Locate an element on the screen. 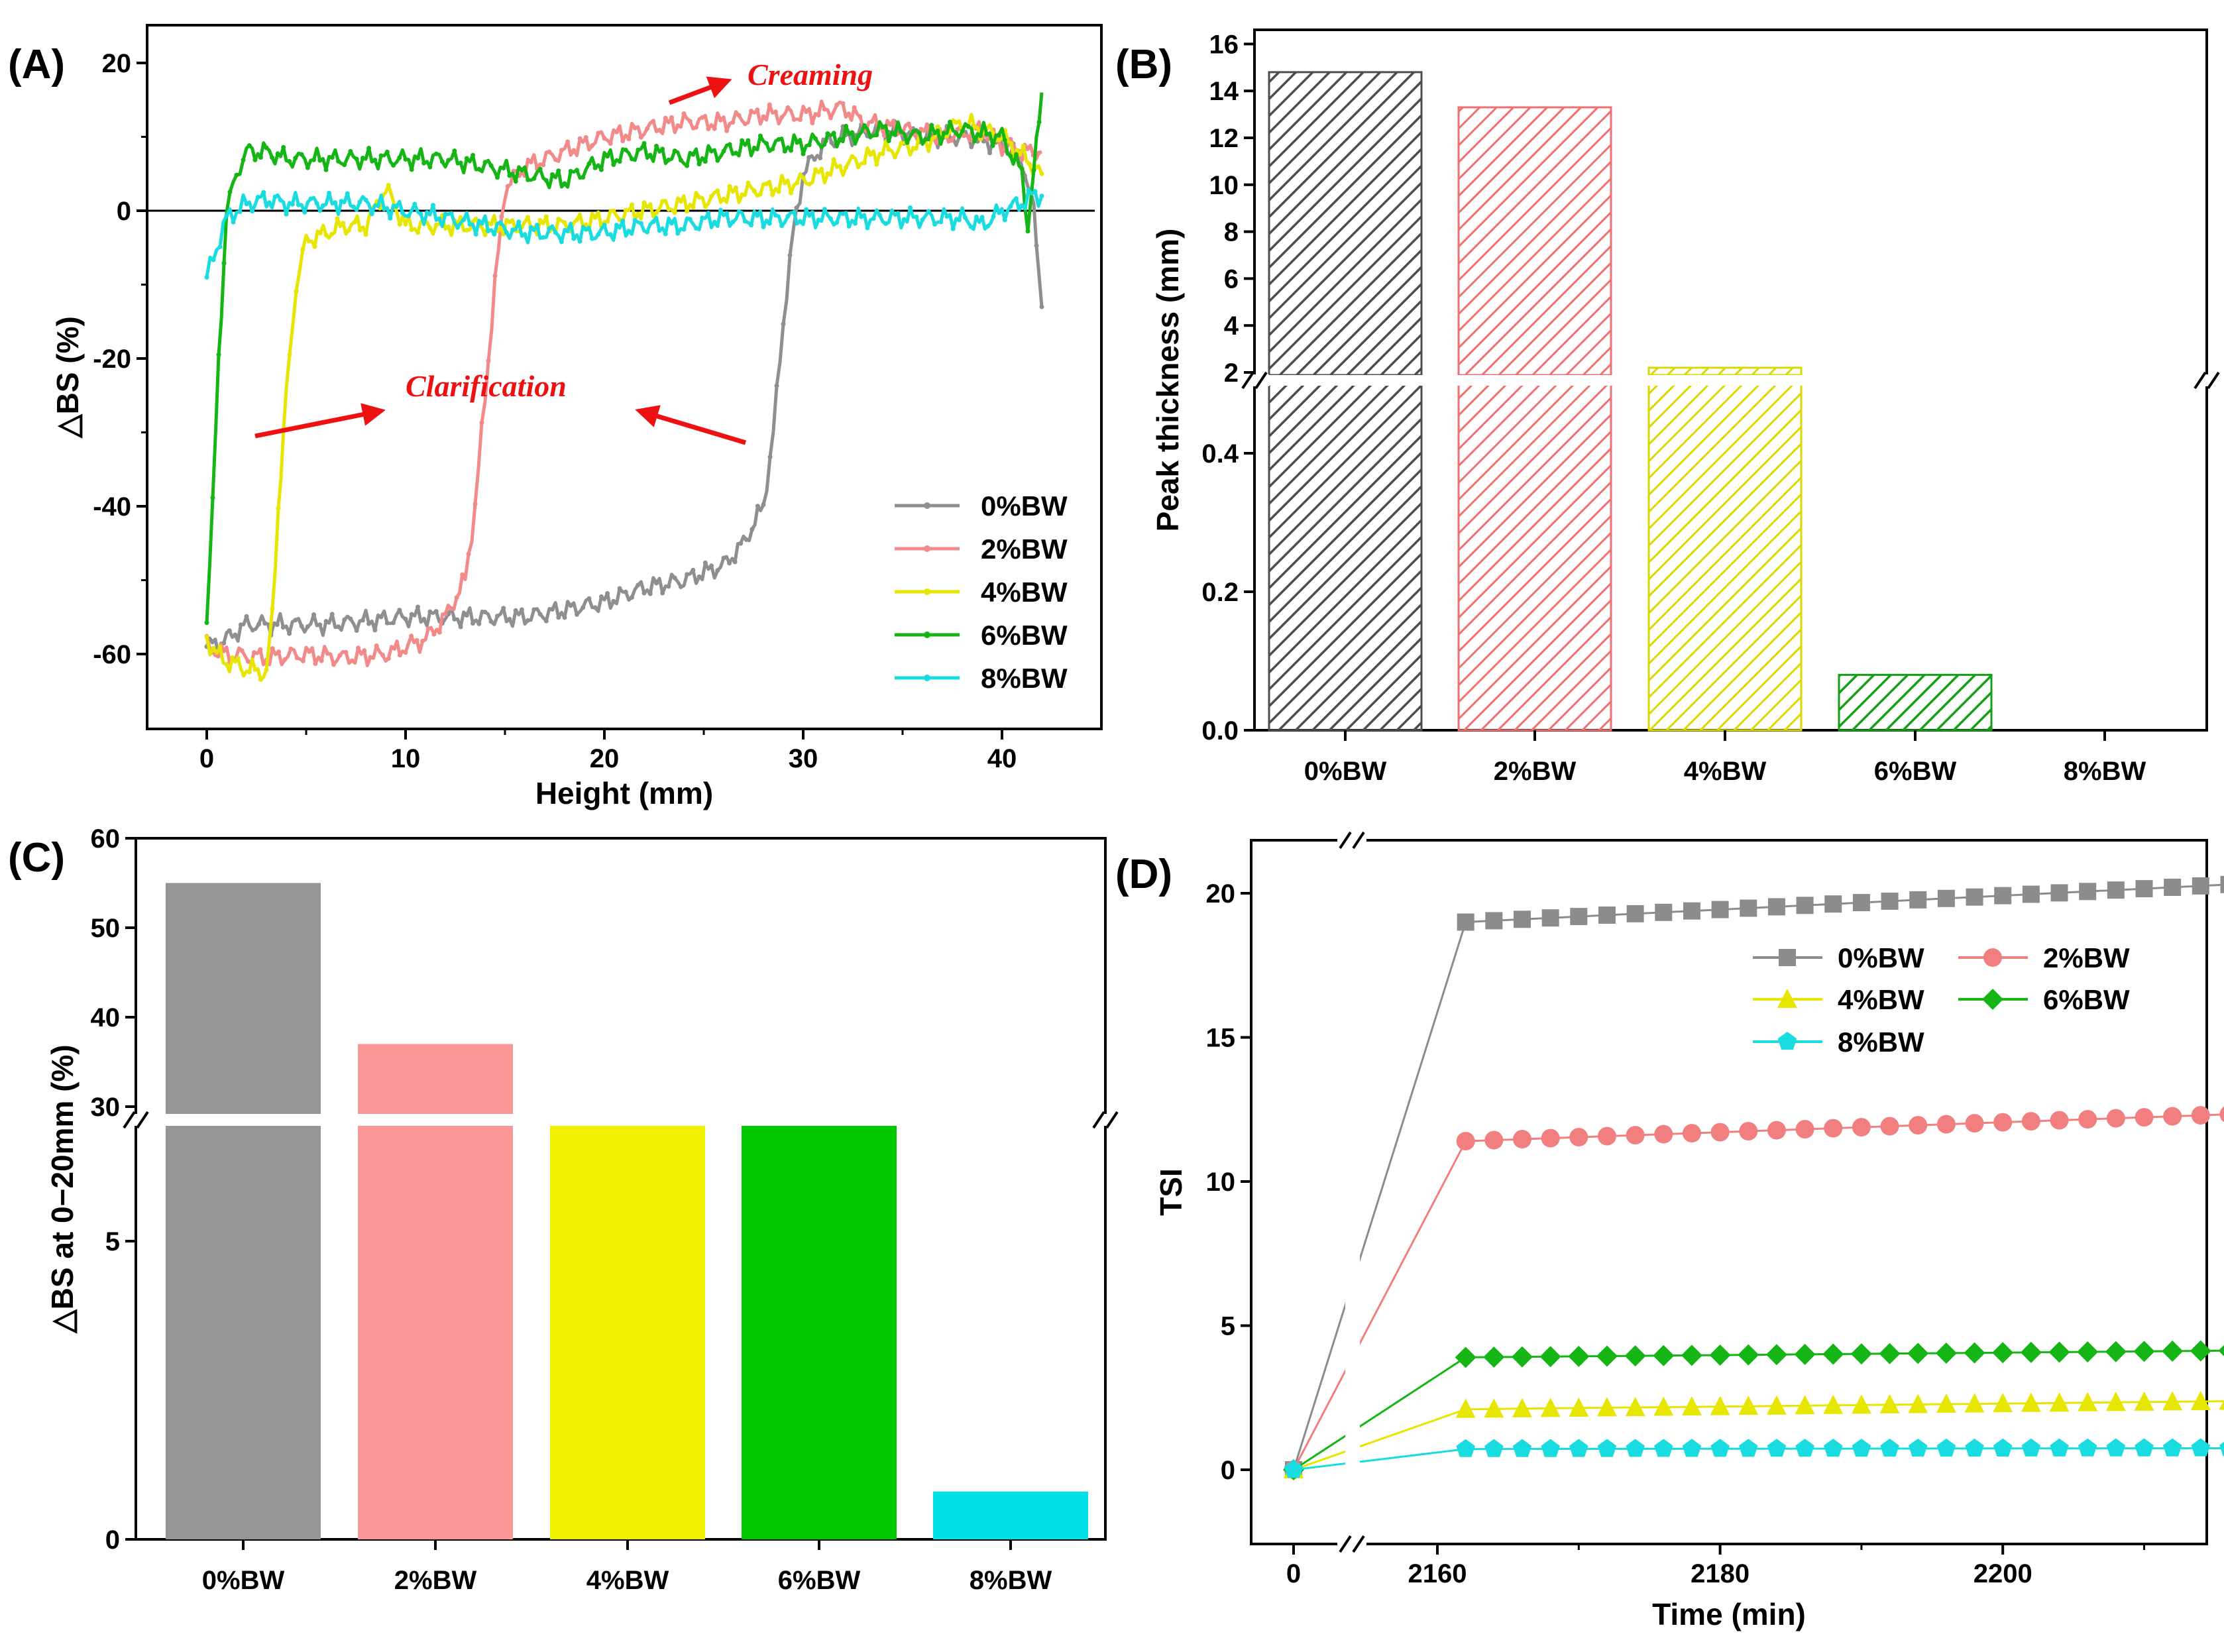 This screenshot has width=2224, height=1652. panel-c-label: (C) is located at coordinates (36, 858).